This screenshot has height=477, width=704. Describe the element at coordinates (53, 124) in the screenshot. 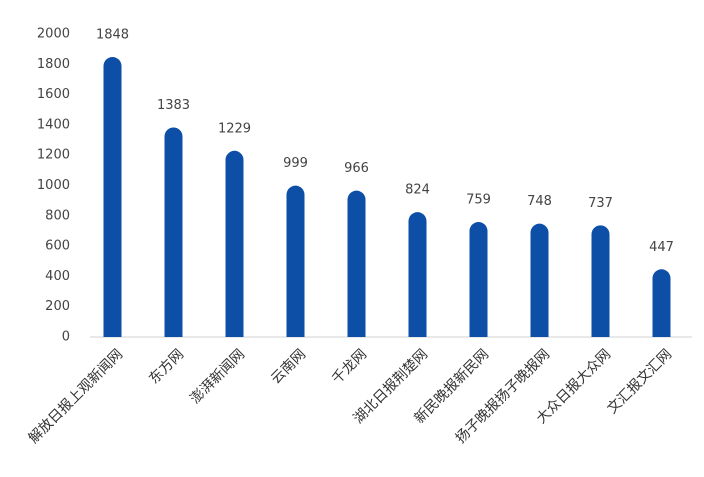

I see `y-tick-label: 1400` at that location.